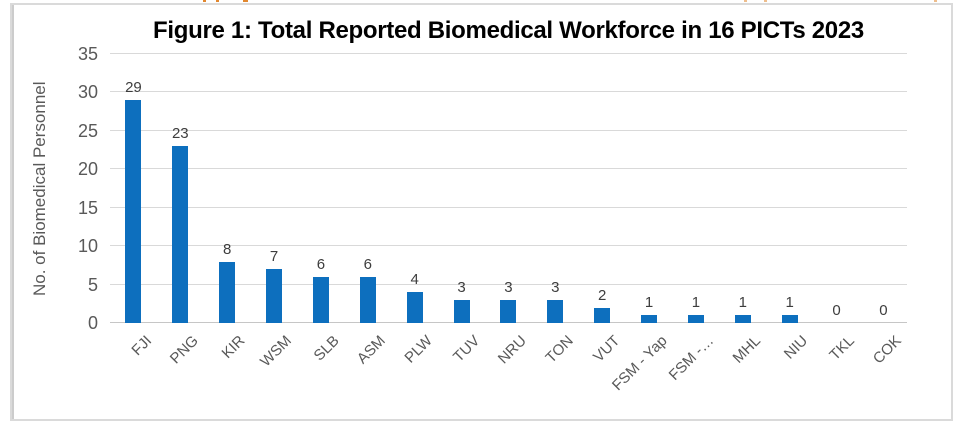 The height and width of the screenshot is (432, 968). I want to click on y-tick-label: 25, so click(87, 130).